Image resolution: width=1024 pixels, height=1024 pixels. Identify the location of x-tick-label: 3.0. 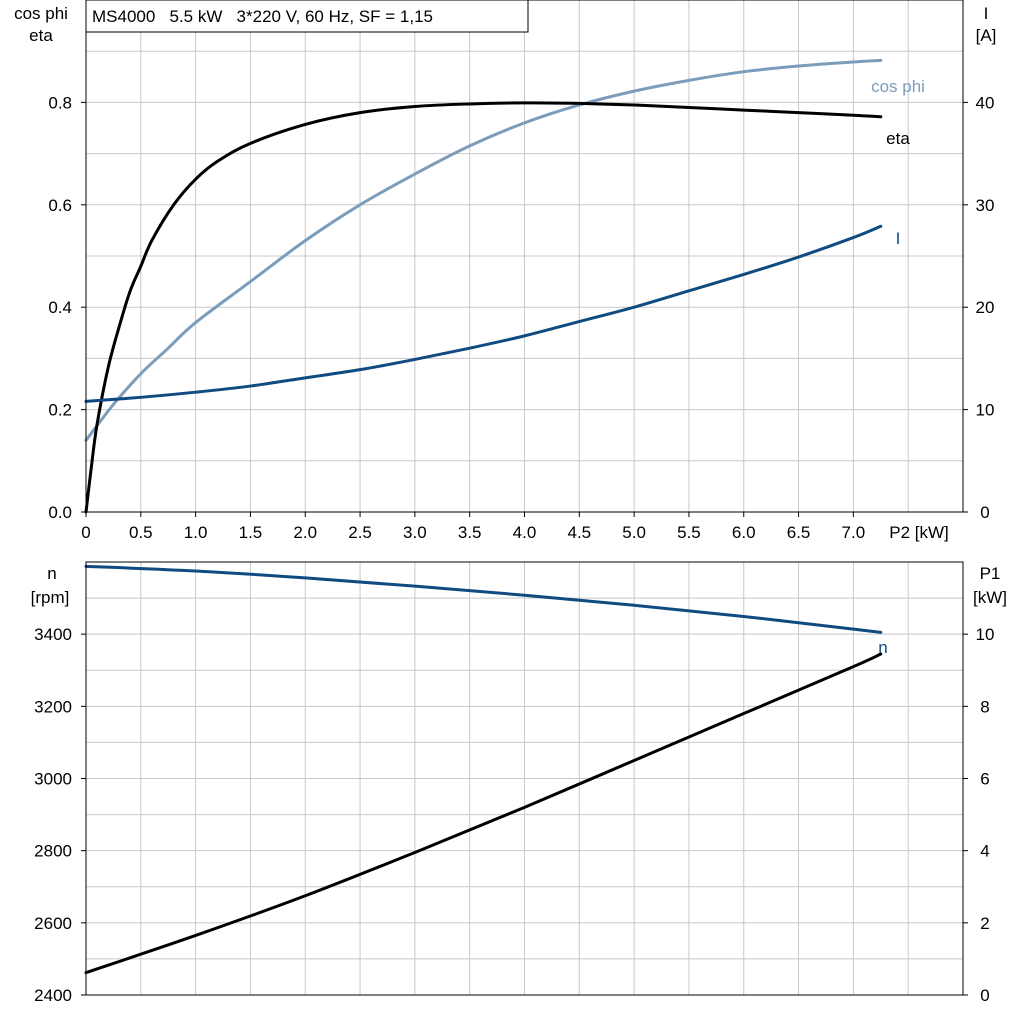
(415, 532).